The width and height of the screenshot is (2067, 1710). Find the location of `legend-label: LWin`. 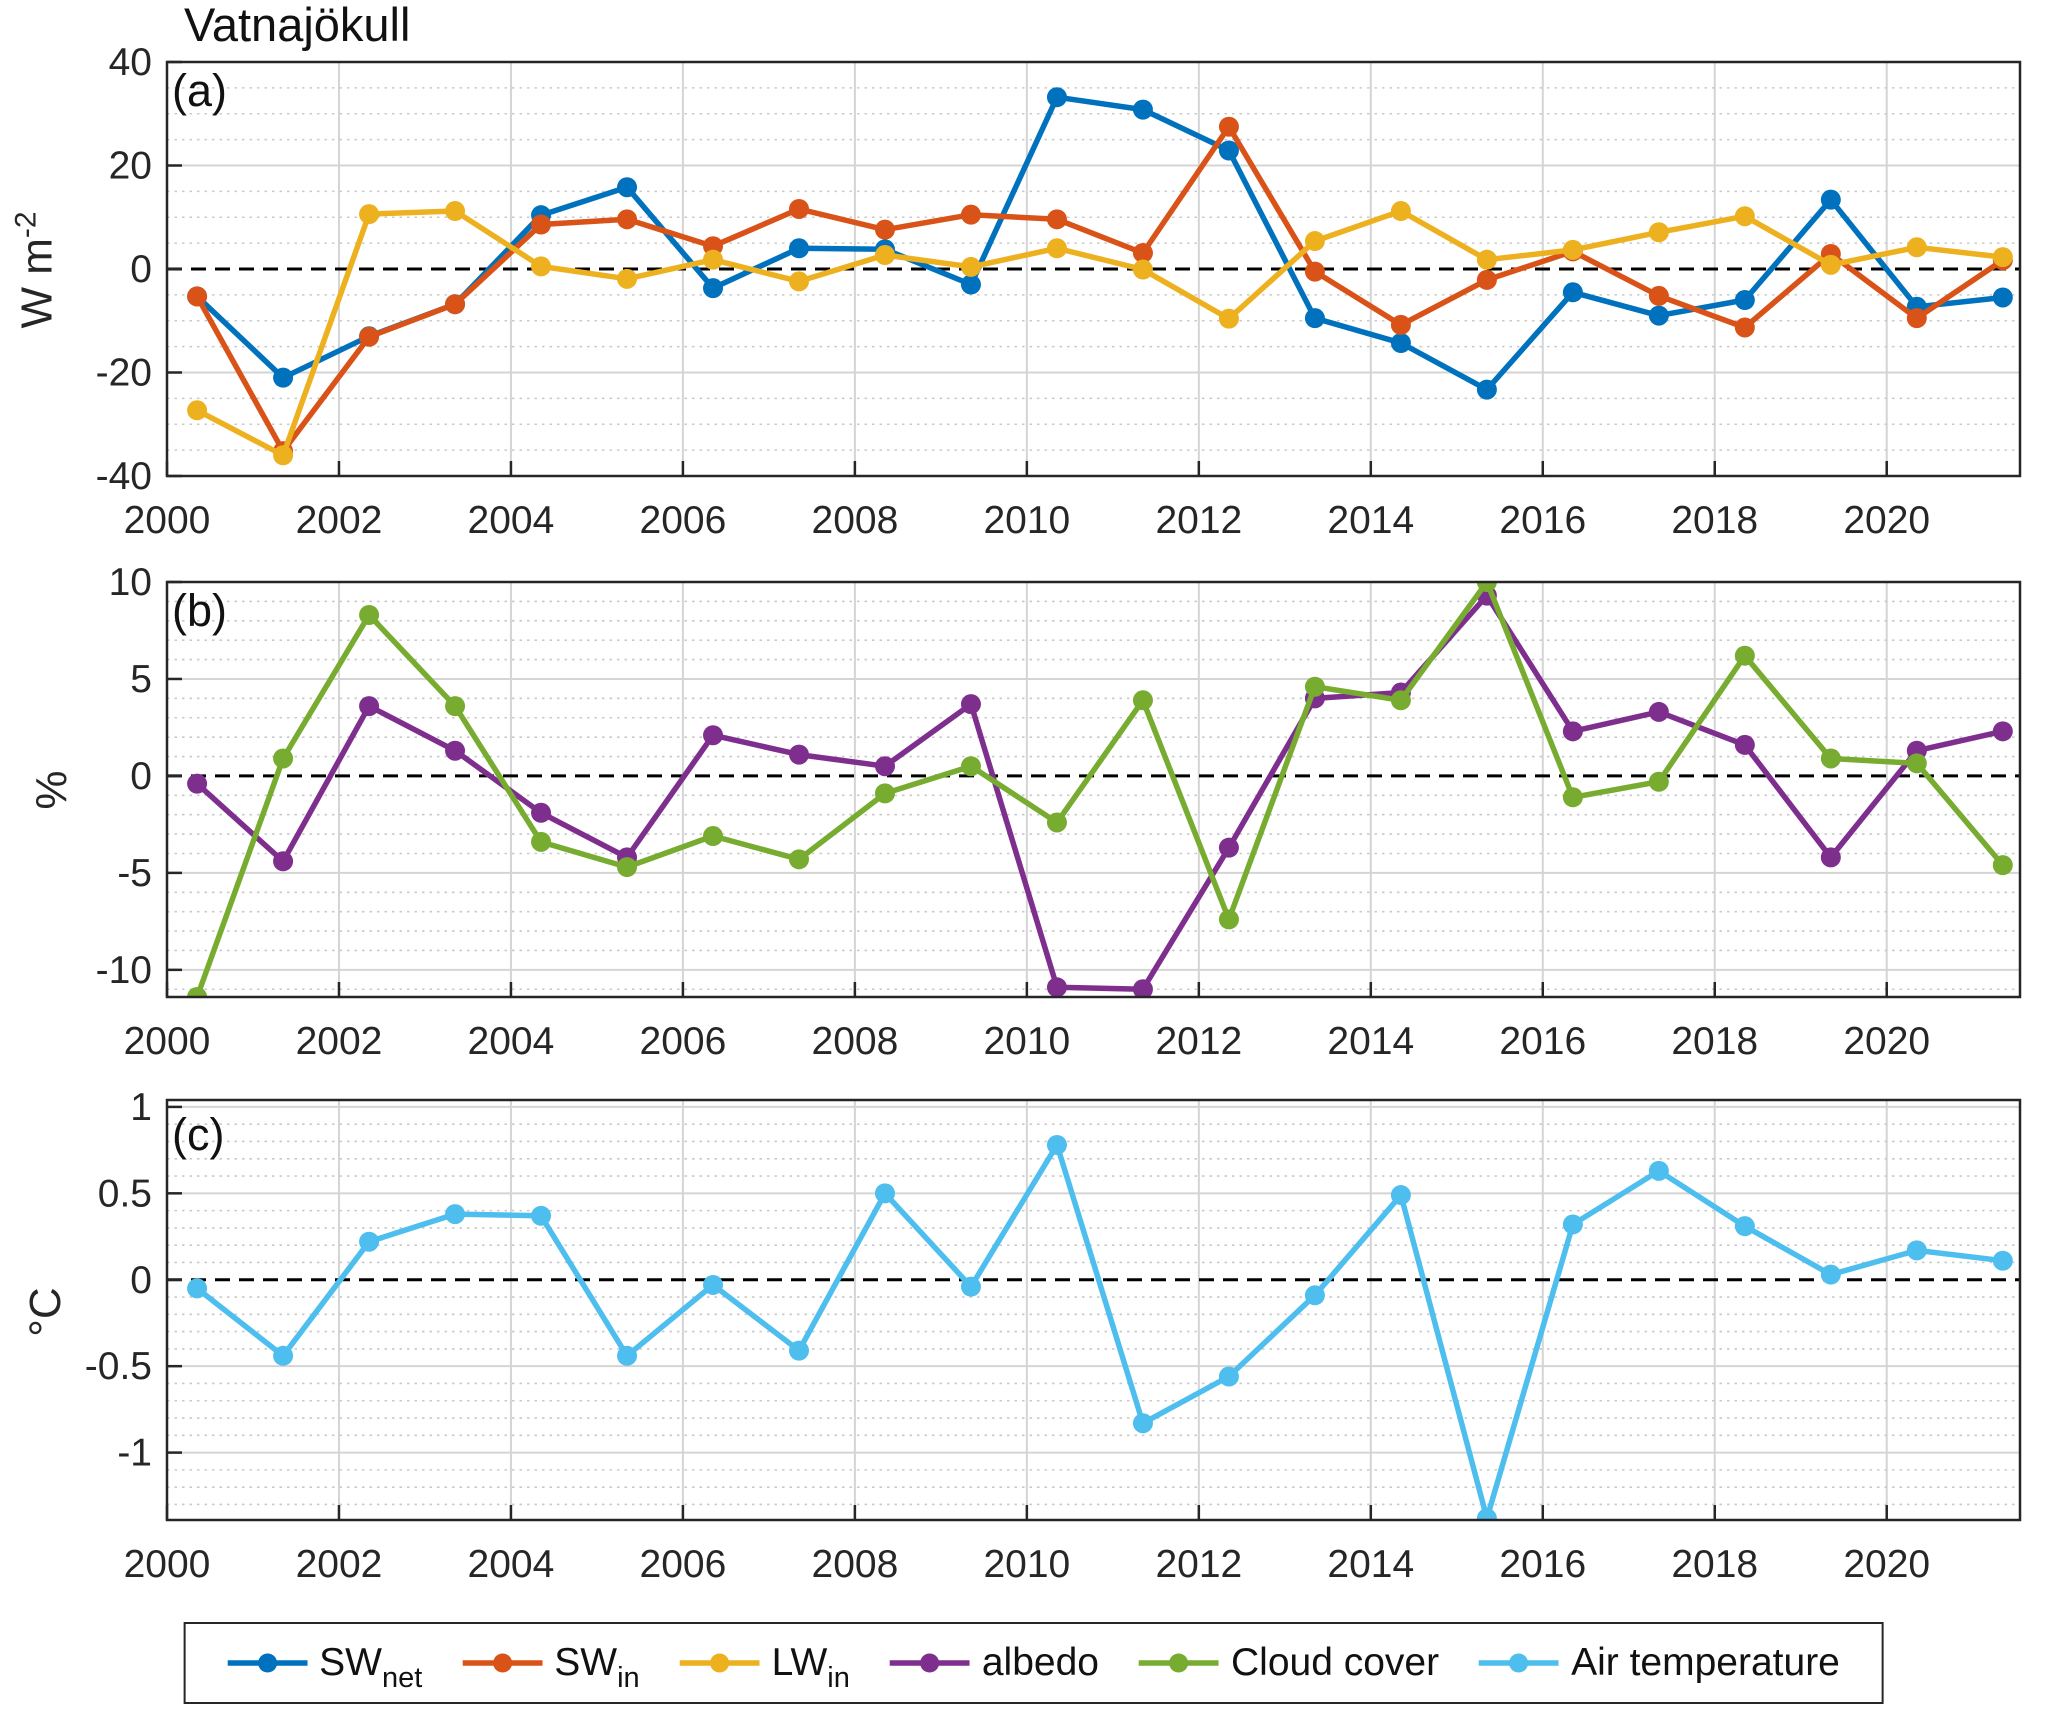

legend-label: LWin is located at coordinates (810, 1667).